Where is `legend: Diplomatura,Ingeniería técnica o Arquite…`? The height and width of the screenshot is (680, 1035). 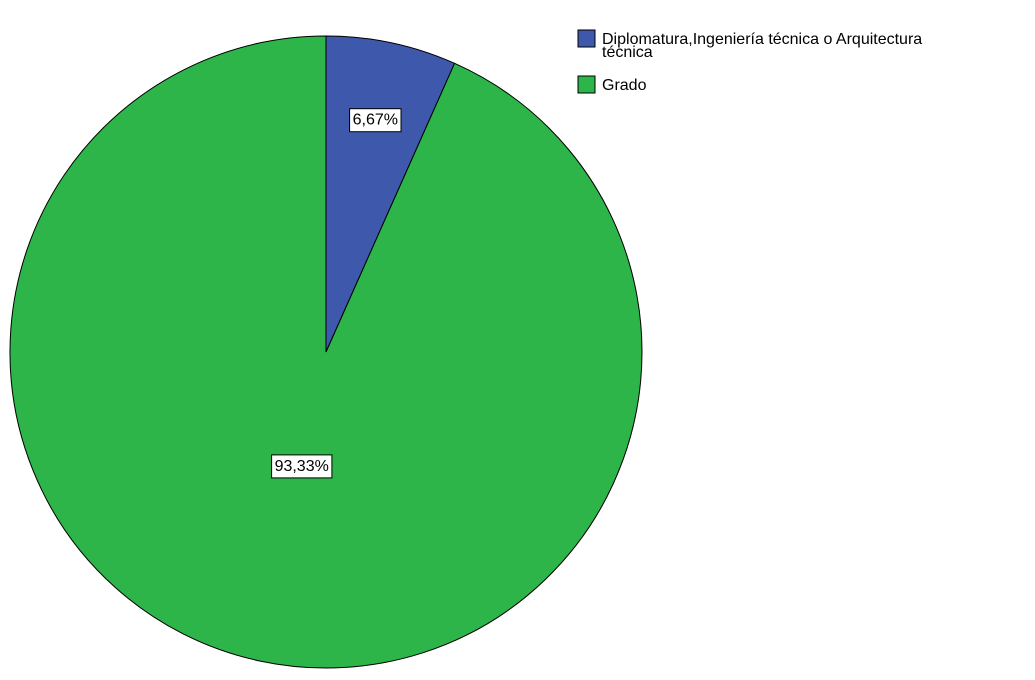 legend: Diplomatura,Ingeniería técnica o Arquite… is located at coordinates (749, 61).